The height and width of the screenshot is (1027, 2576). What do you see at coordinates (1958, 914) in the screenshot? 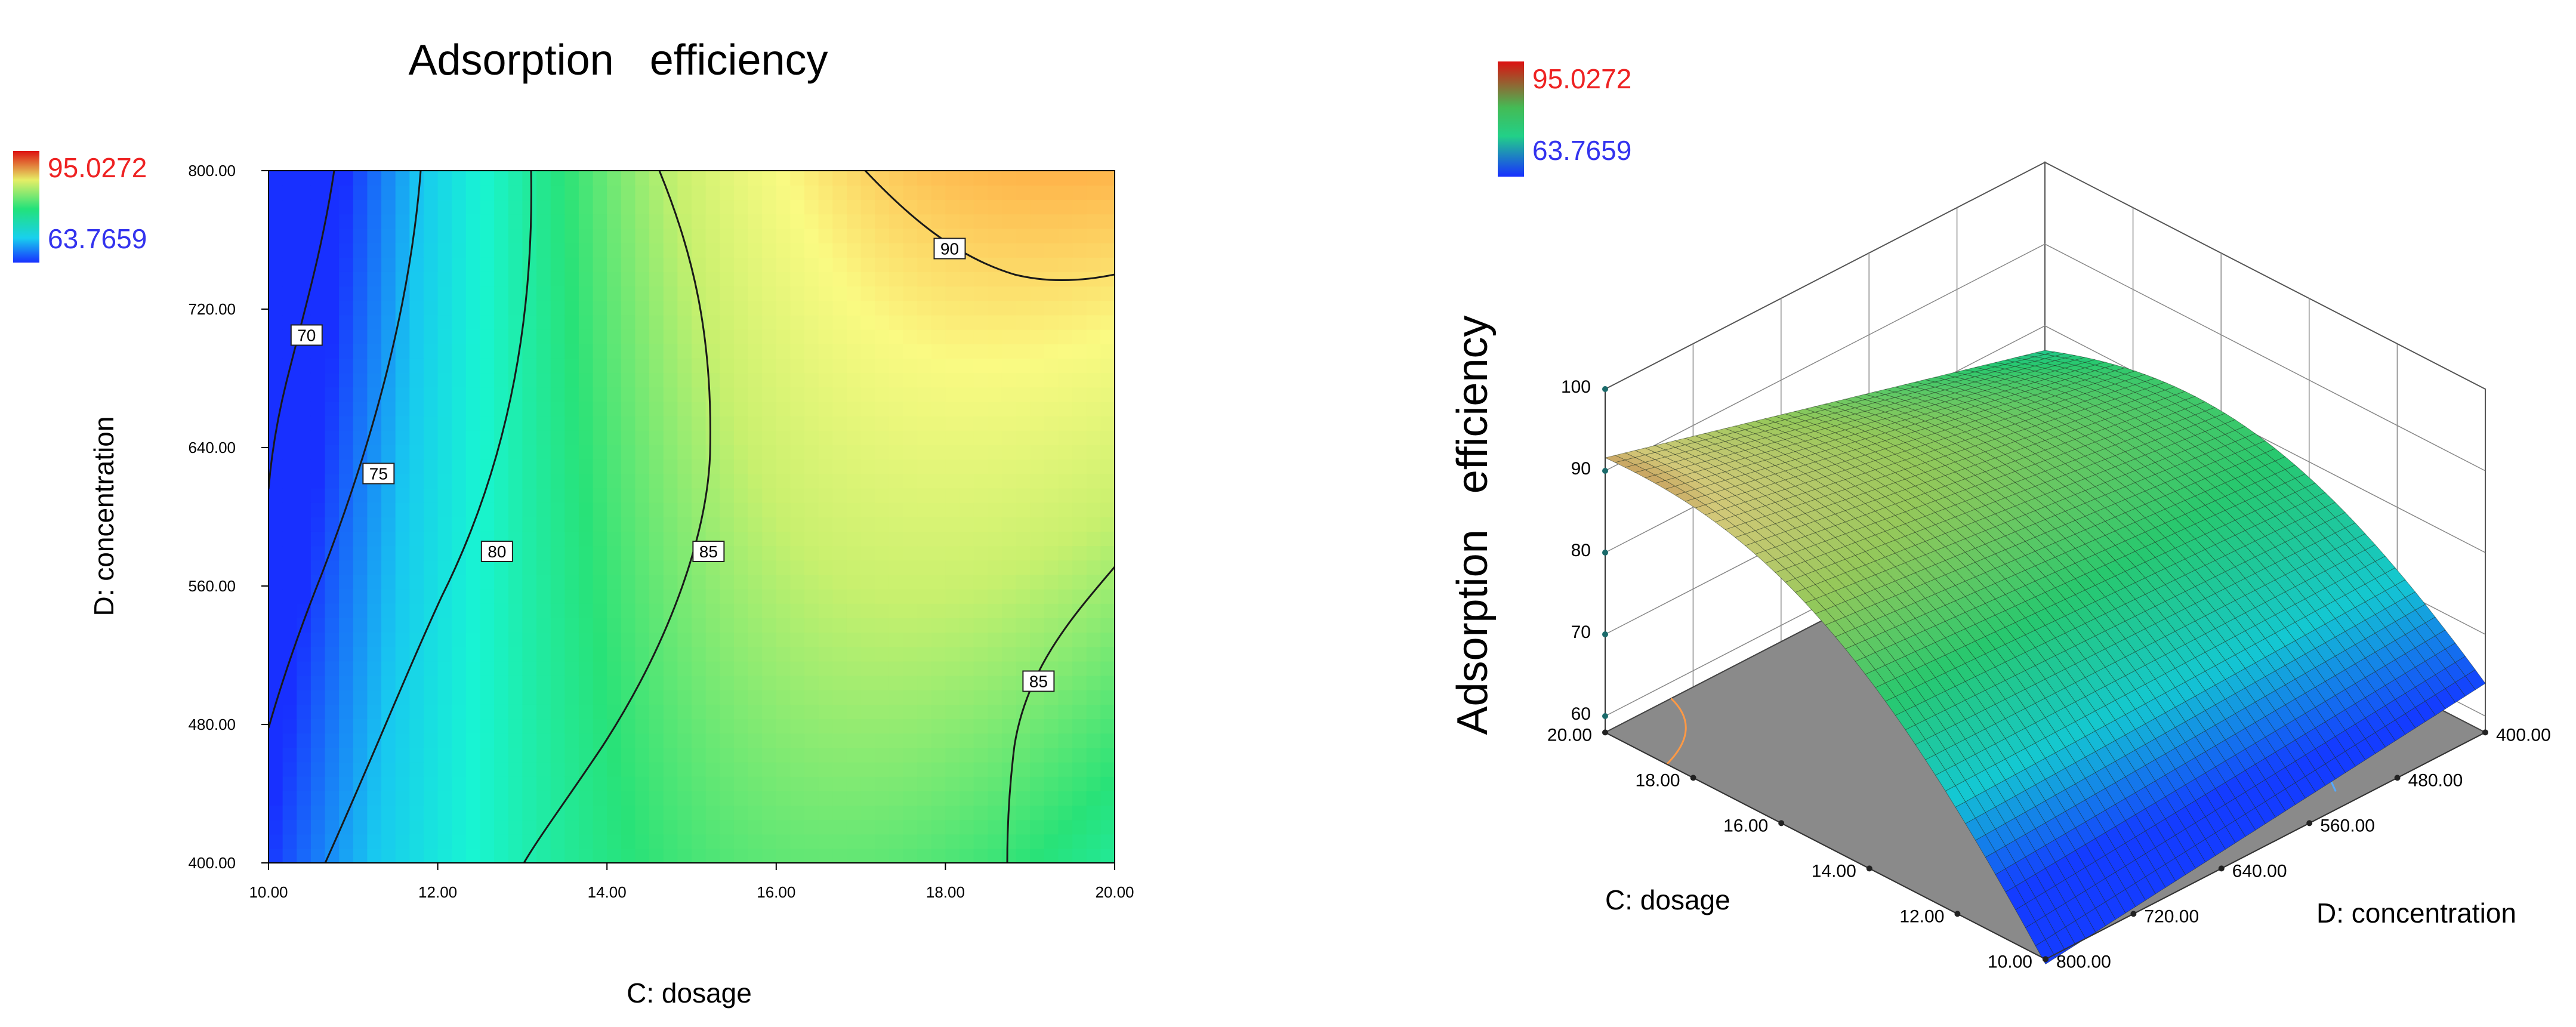
I see `surface-x-tick` at bounding box center [1958, 914].